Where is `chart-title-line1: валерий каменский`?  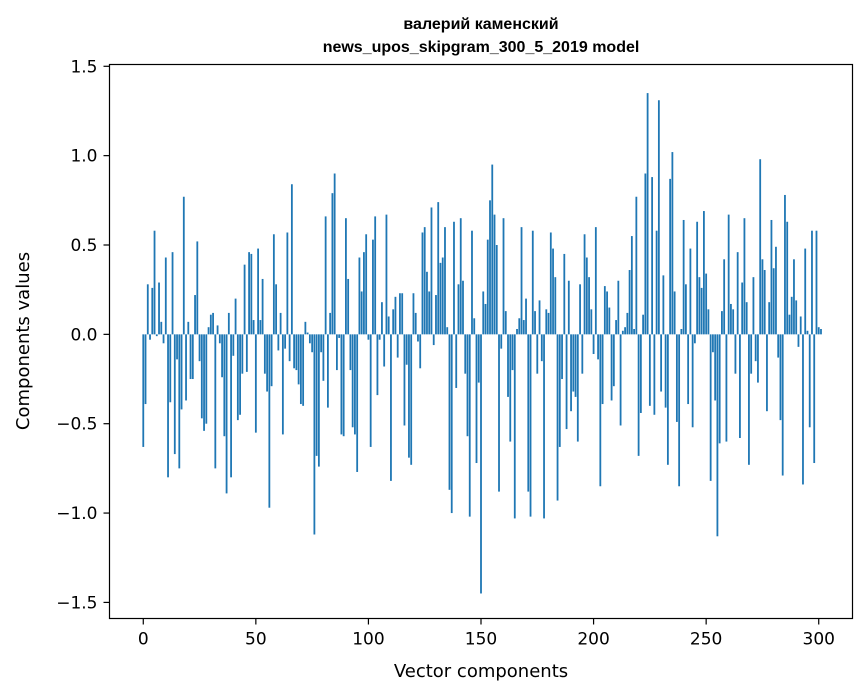
chart-title-line1: валерий каменский is located at coordinates (480, 24).